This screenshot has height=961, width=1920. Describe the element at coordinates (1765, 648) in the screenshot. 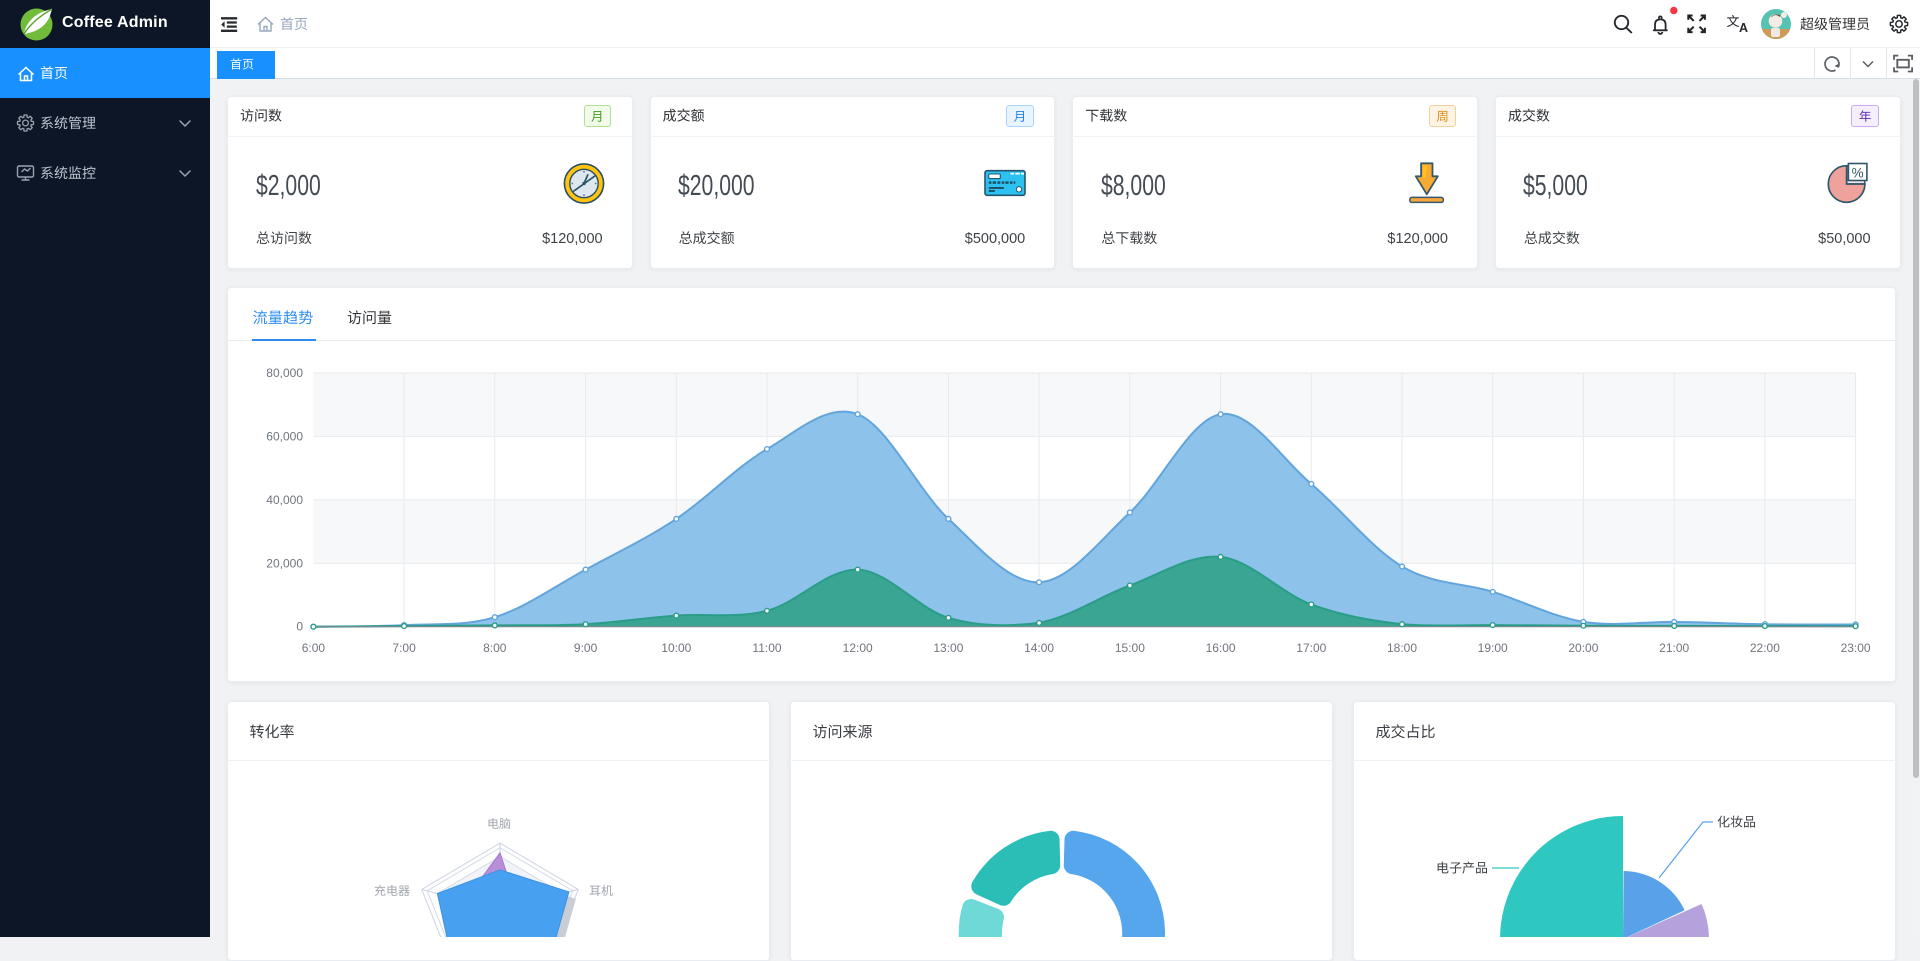

I see `svg-text: 22:00` at that location.